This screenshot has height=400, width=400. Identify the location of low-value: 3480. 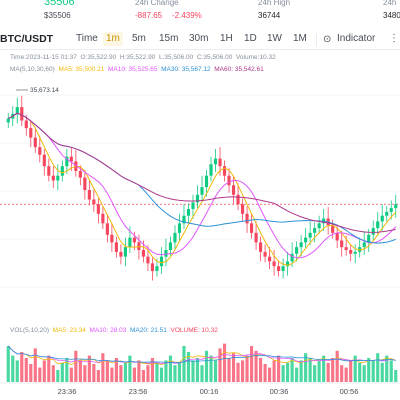
(391, 15).